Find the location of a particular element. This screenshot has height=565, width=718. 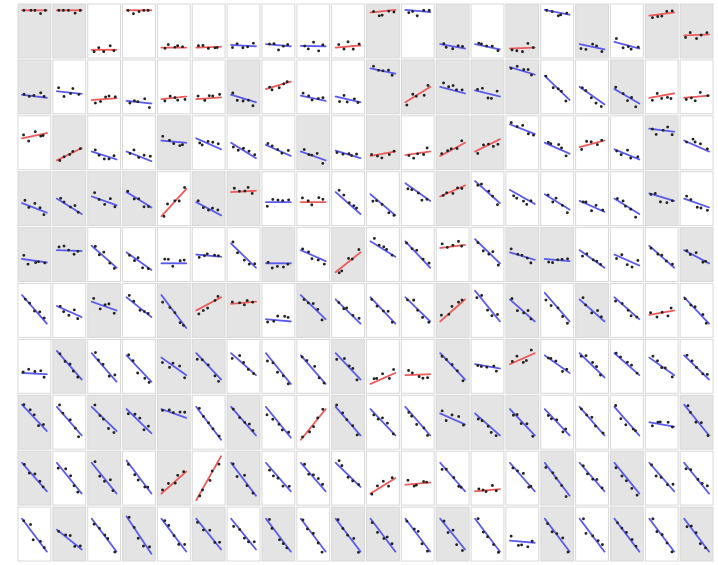

panel-r10-c19 is located at coordinates (661, 534).